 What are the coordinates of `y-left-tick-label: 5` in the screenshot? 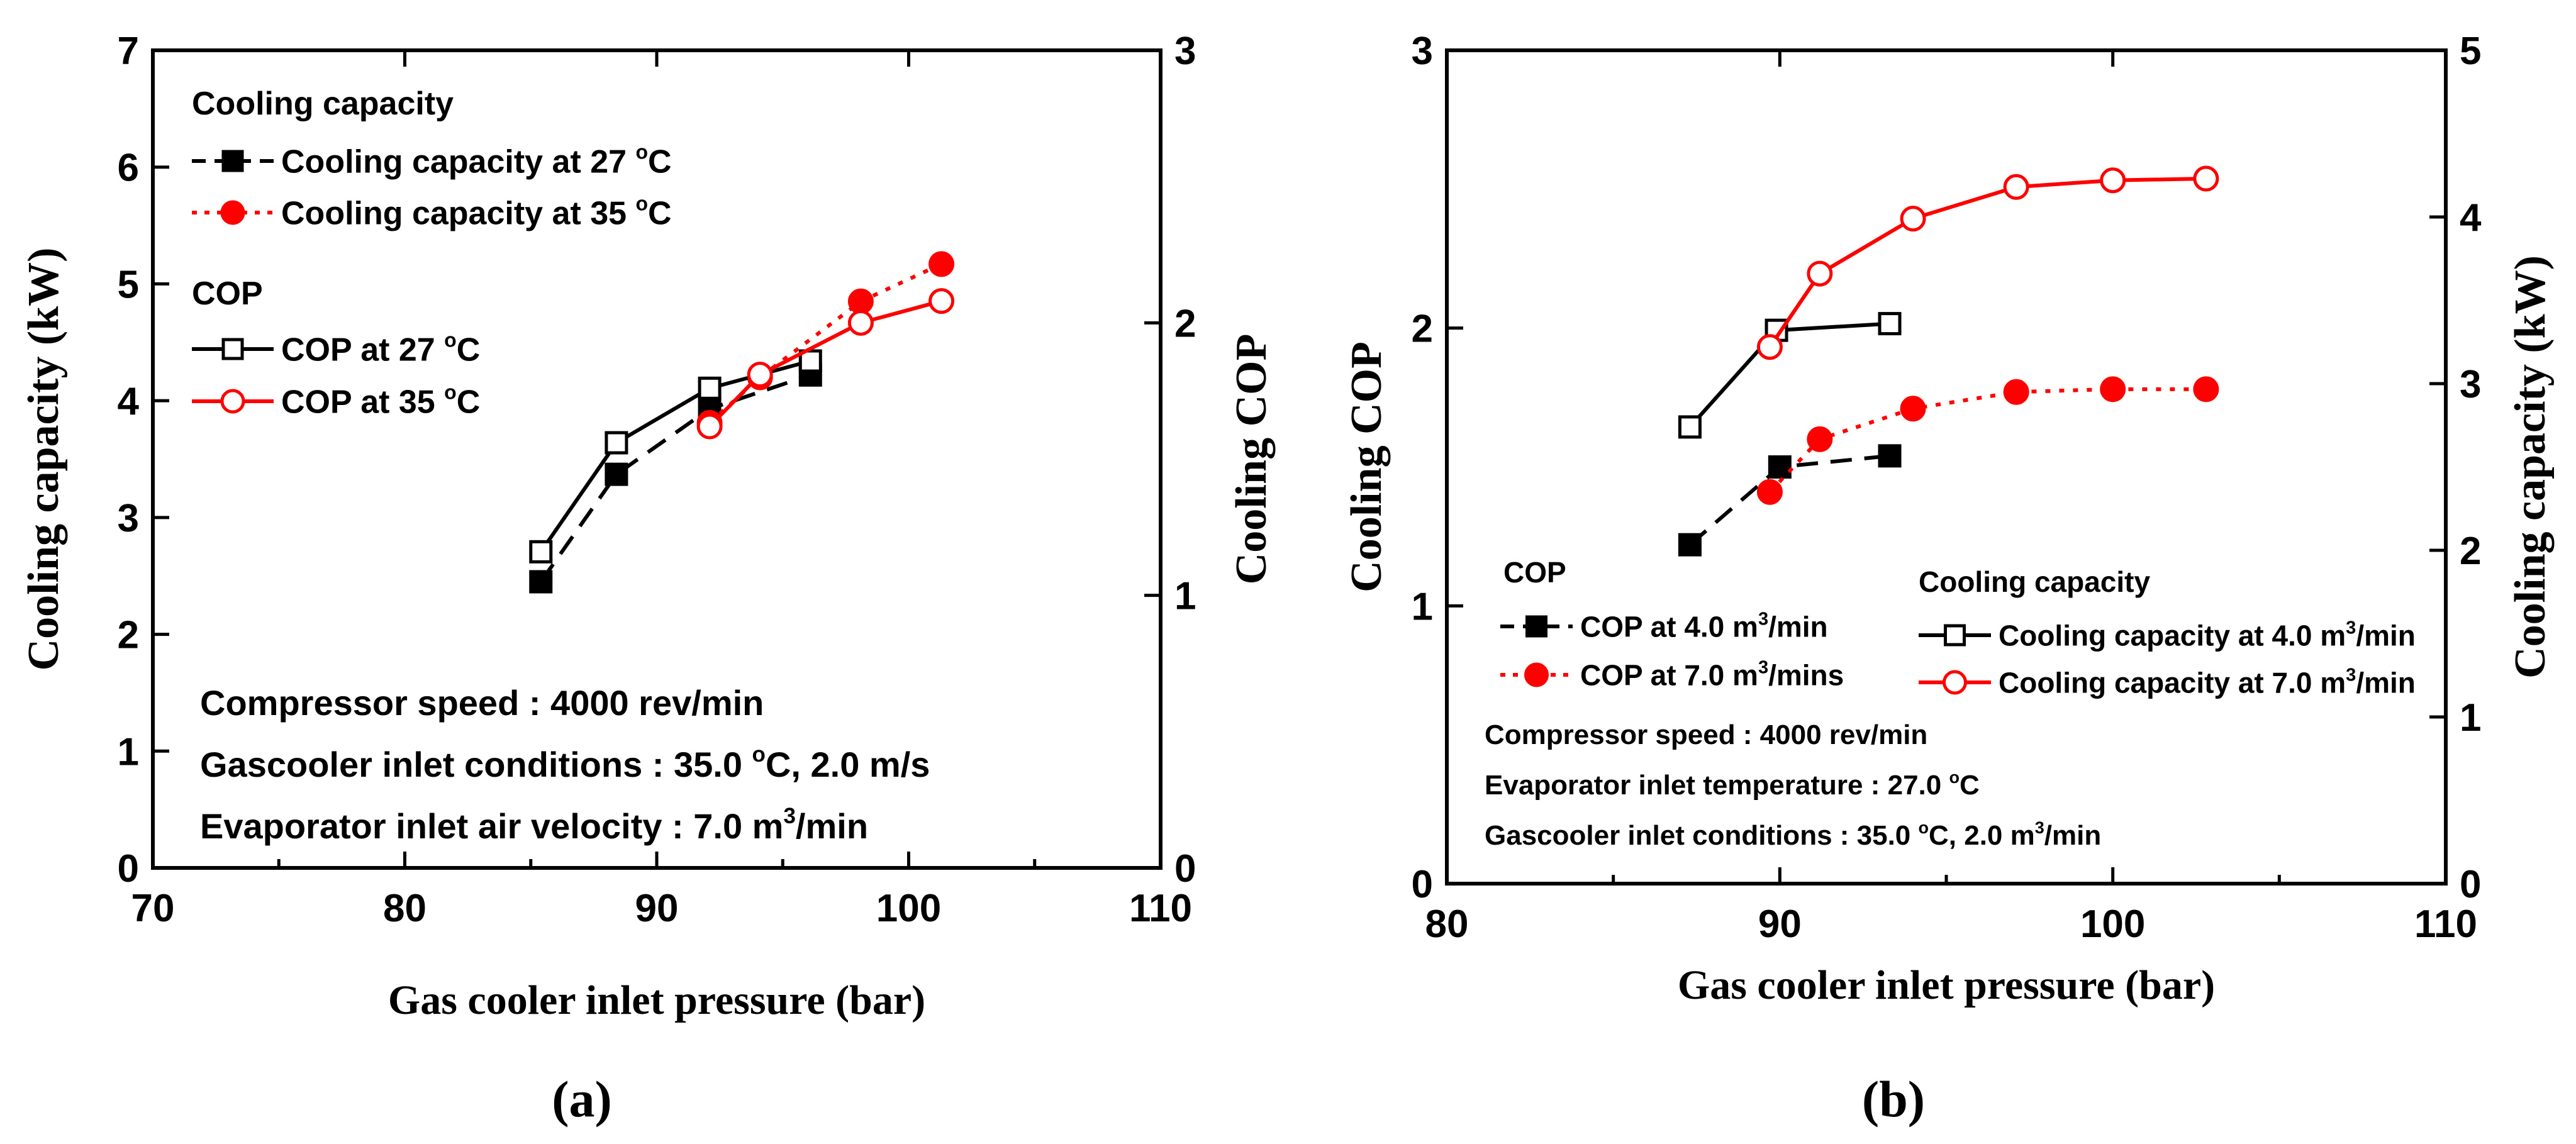 It's located at (128, 284).